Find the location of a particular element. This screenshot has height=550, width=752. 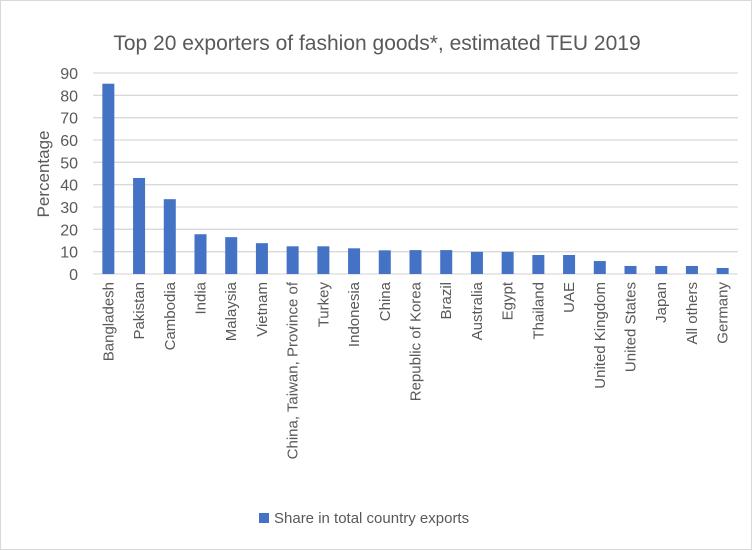

y-tick-label: 40 is located at coordinates (69, 186).